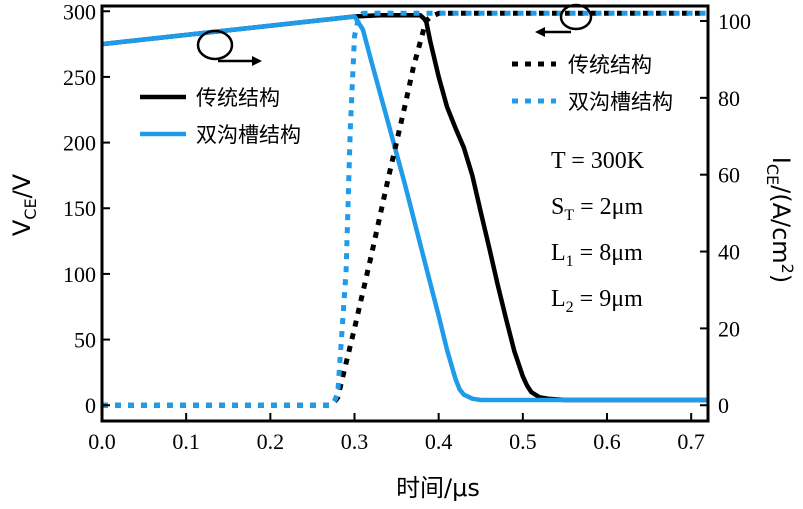 This screenshot has height=509, width=803. What do you see at coordinates (238, 98) in the screenshot?
I see `legend-left-label-conventional: 传统结构` at bounding box center [238, 98].